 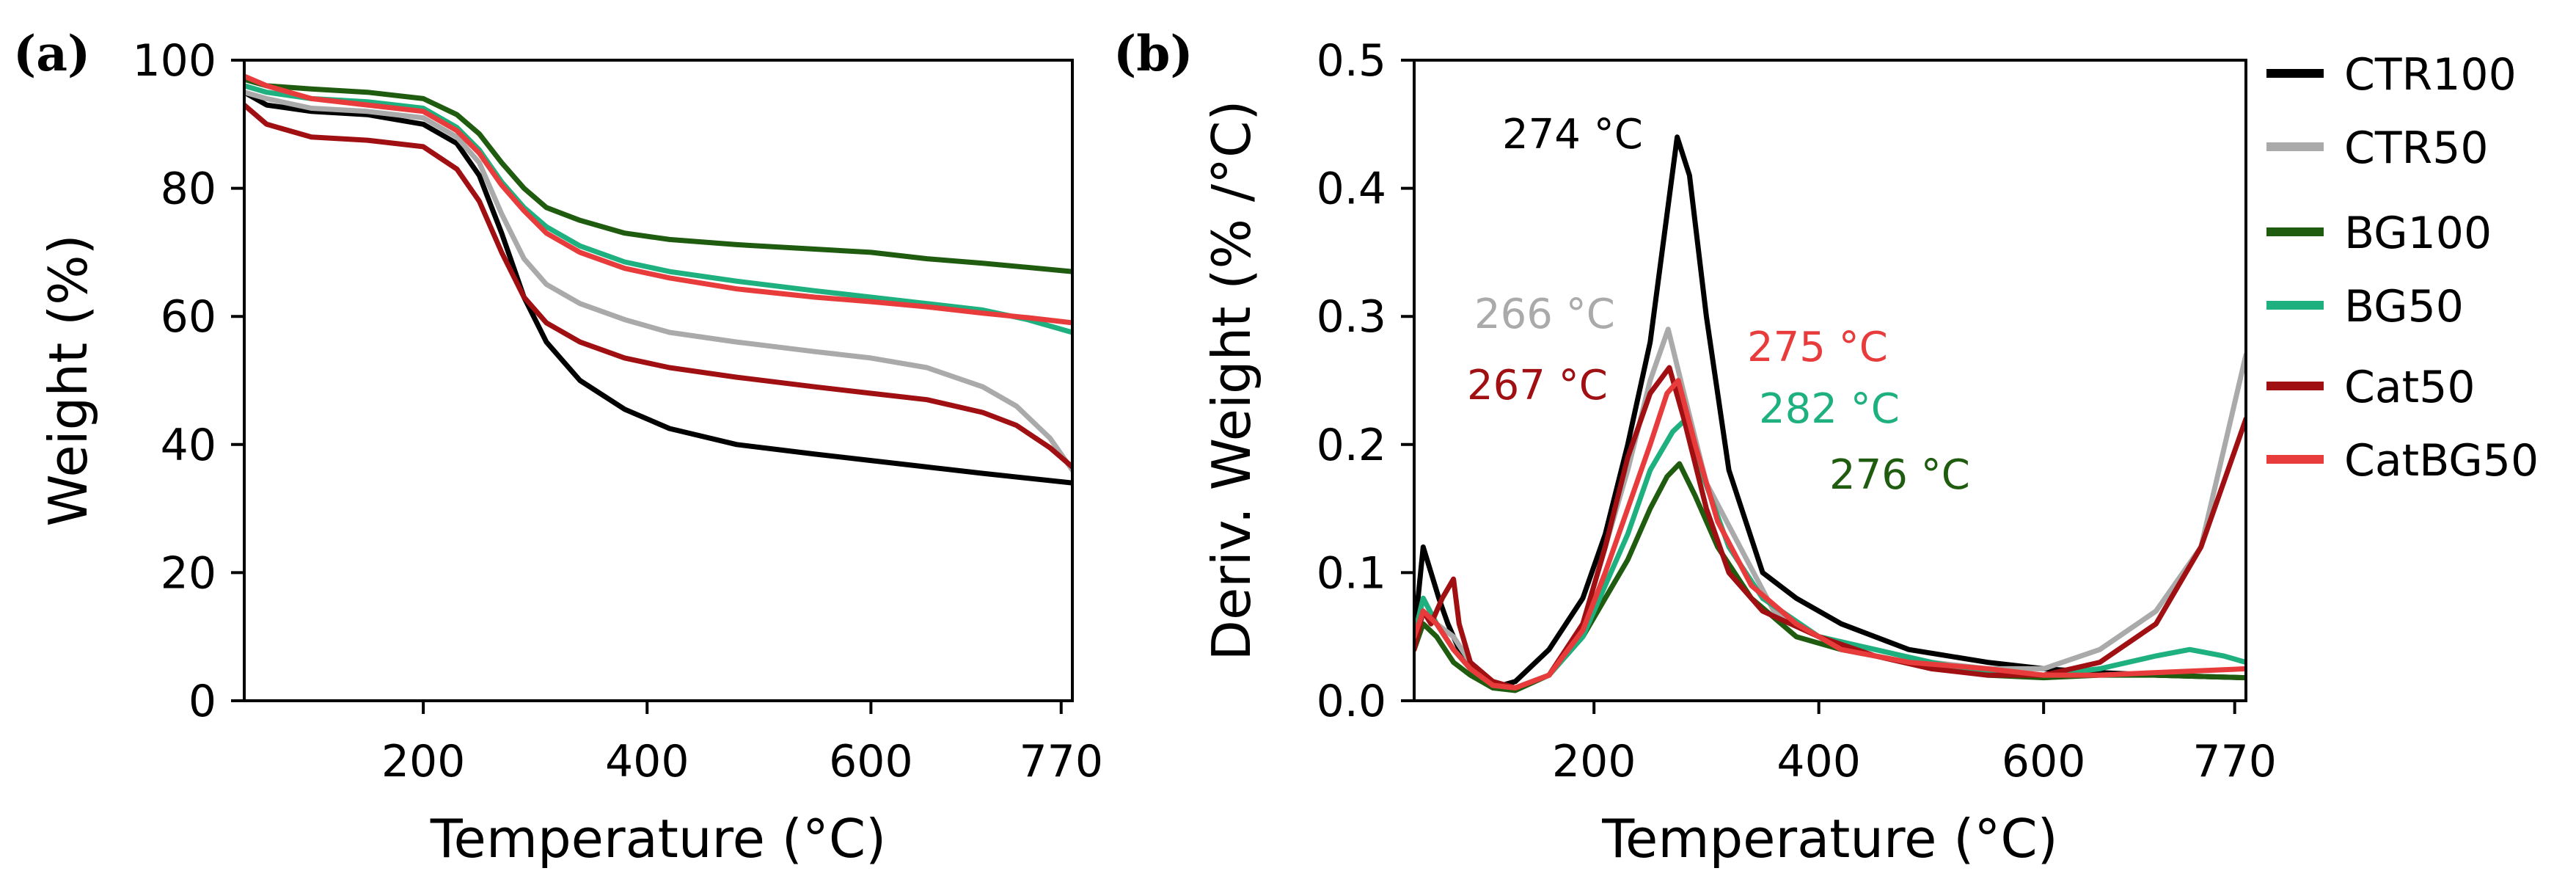 What do you see at coordinates (2418, 233) in the screenshot?
I see `legend-label-bg100: BG100` at bounding box center [2418, 233].